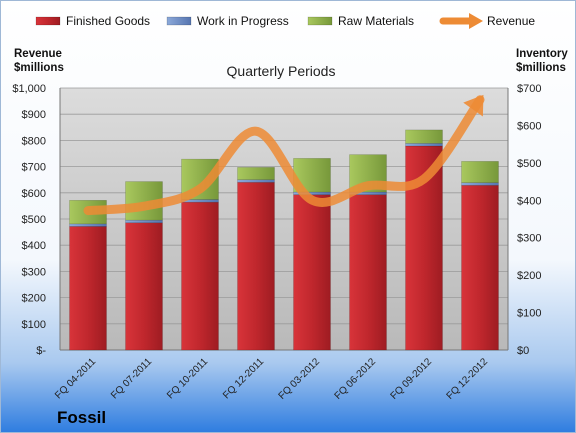 The image size is (576, 433). Describe the element at coordinates (41, 351) in the screenshot. I see `left-tick-label: $-` at that location.